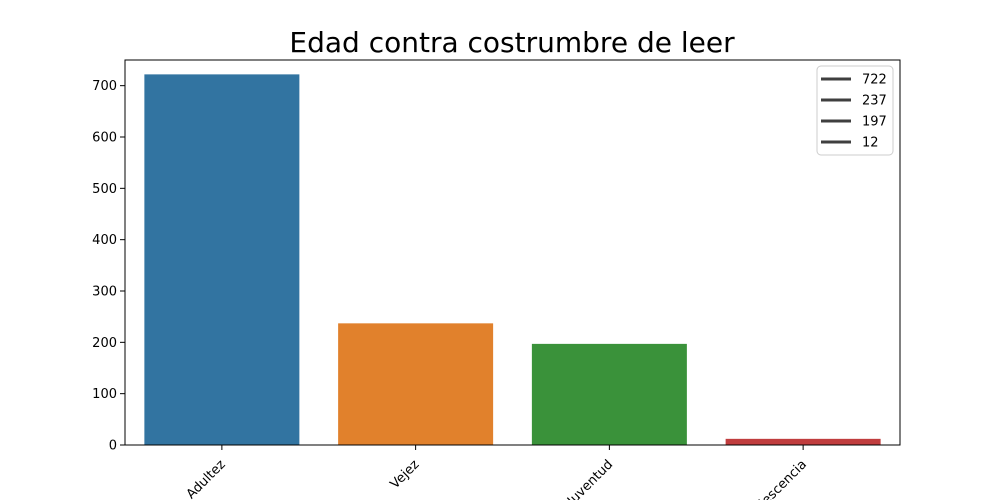  What do you see at coordinates (222, 259) in the screenshot?
I see `bar-adultez` at bounding box center [222, 259].